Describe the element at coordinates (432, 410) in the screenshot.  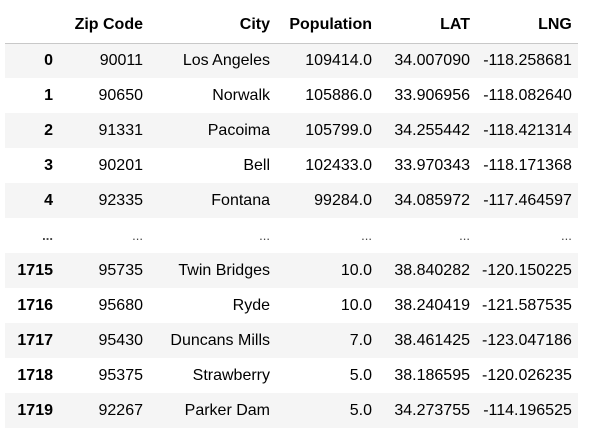
I see `cell-lat: 34.273755` at that location.